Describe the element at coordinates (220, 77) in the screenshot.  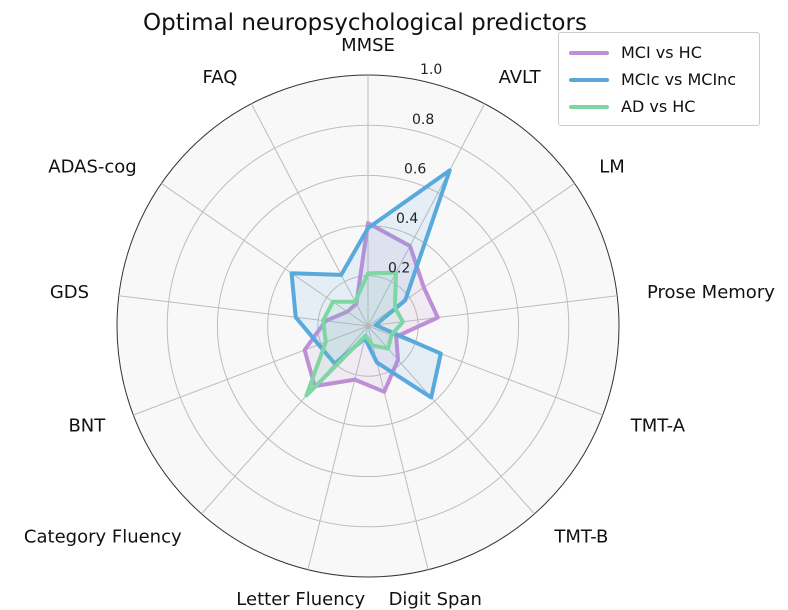
I see `axis-label: FAQ` at that location.